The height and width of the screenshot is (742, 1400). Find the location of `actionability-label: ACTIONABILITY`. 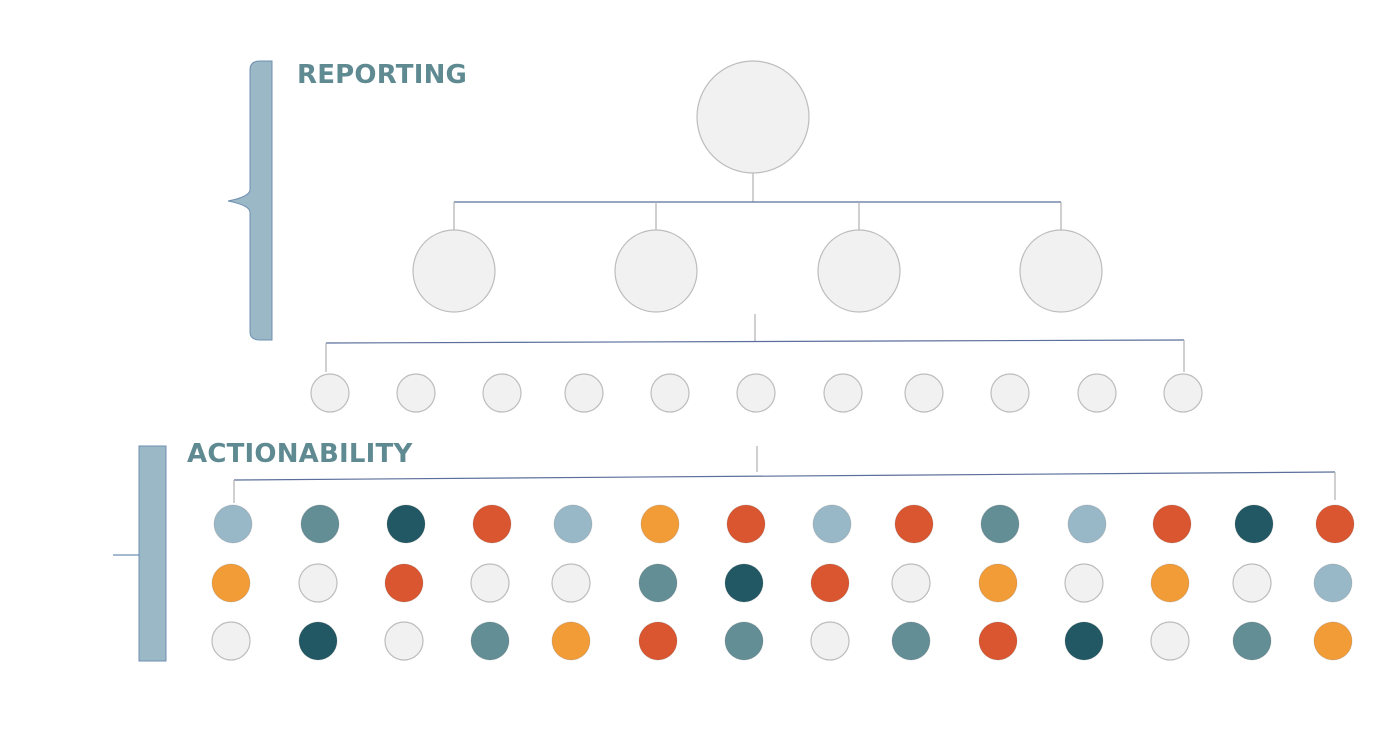

actionability-label: ACTIONABILITY is located at coordinates (300, 454).